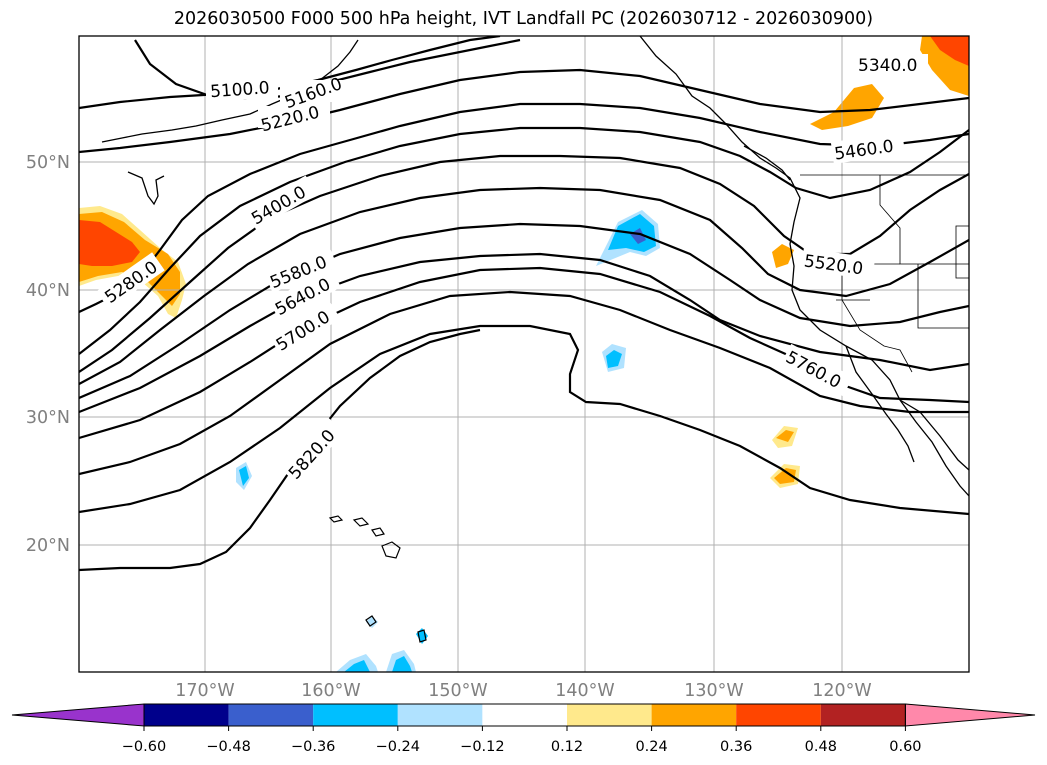  Describe the element at coordinates (228, 747) in the screenshot. I see `colorbar-label-2: −0.48` at that location.